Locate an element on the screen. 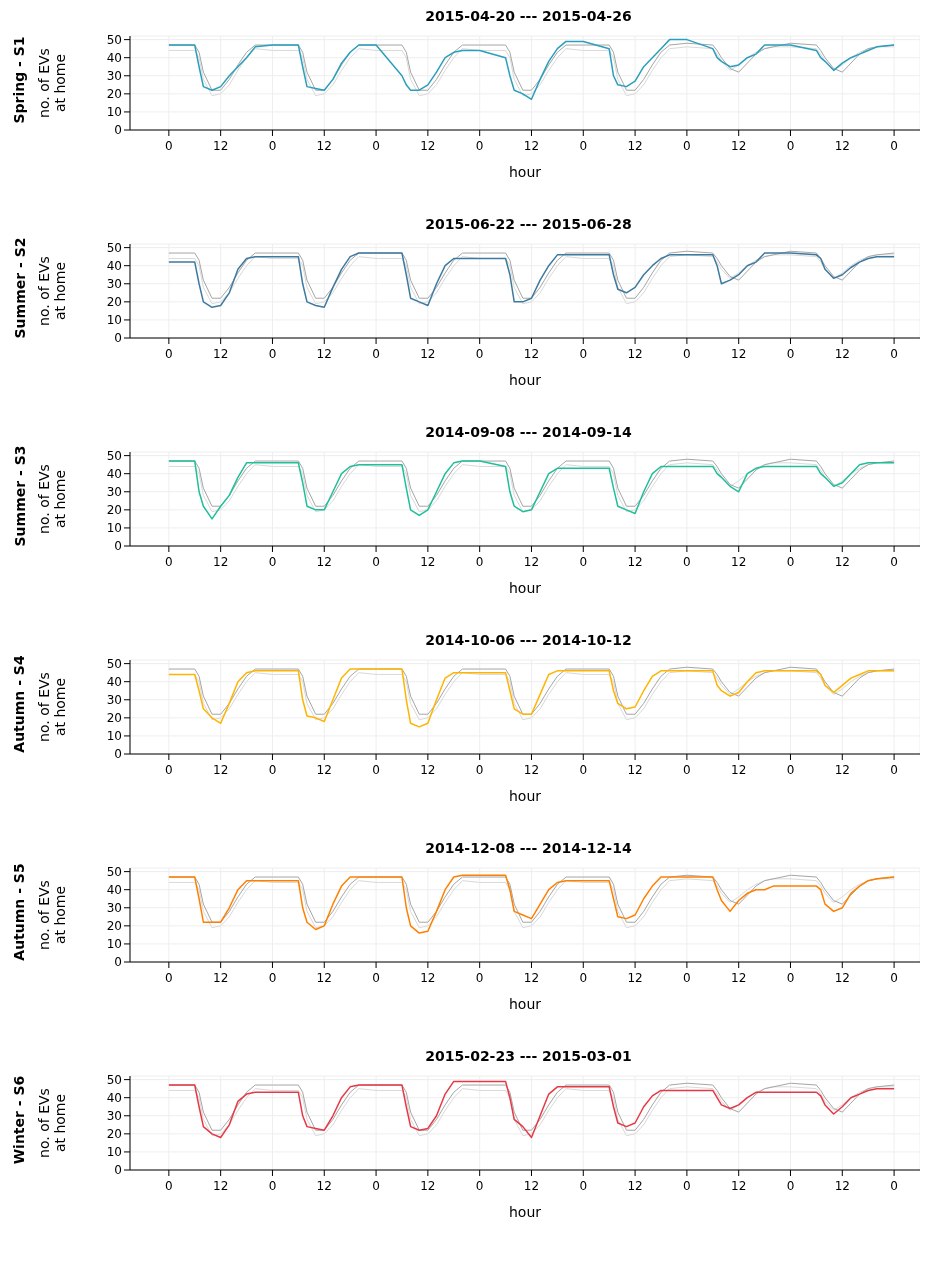 The image size is (928, 1268). text: Summer - S2 is located at coordinates (19, 288).